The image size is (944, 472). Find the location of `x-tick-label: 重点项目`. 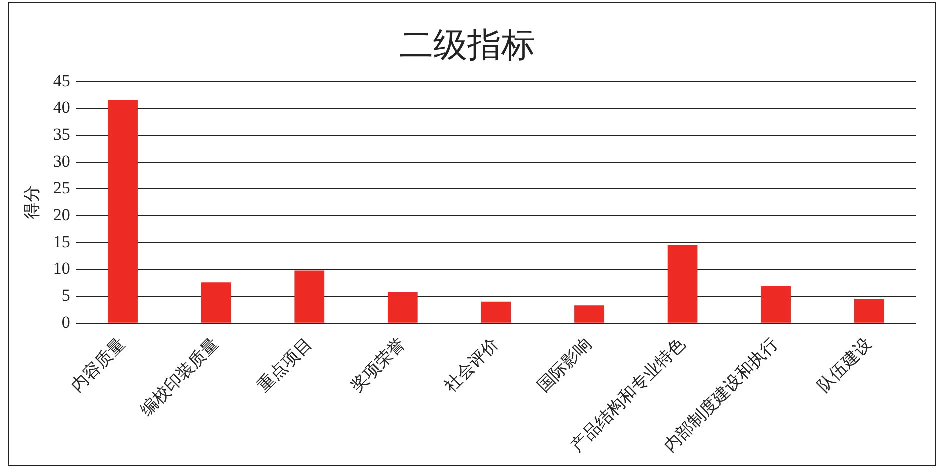

x-tick-label: 重点项目 is located at coordinates (285, 365).